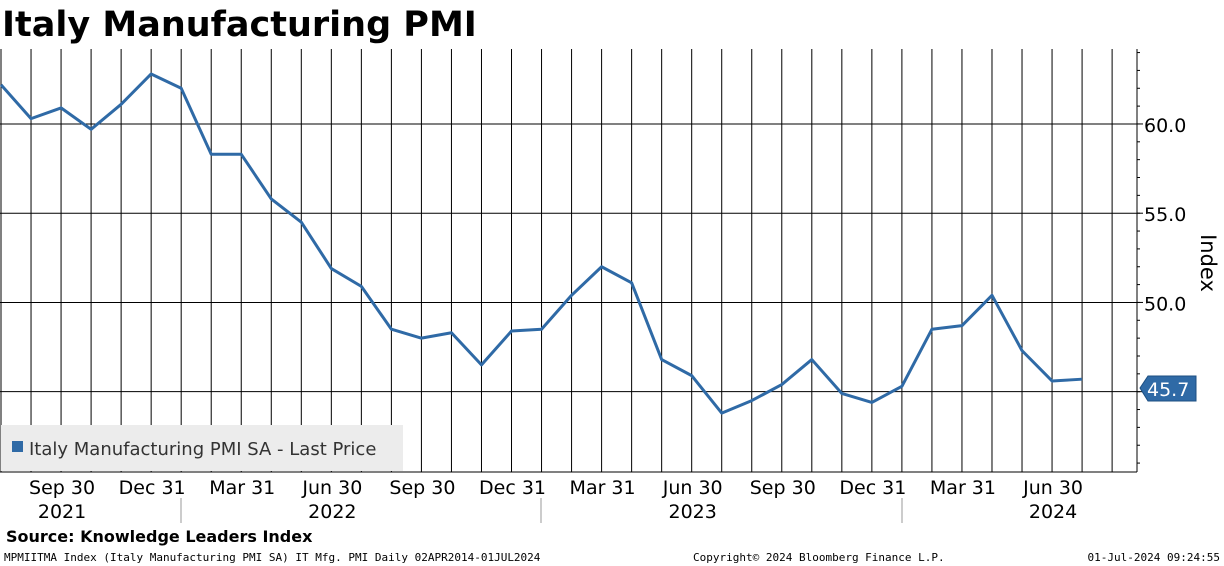 Image resolution: width=1224 pixels, height=566 pixels. What do you see at coordinates (1154, 557) in the screenshot?
I see `footer-right: 01-Jul-2024 09:24:55` at bounding box center [1154, 557].